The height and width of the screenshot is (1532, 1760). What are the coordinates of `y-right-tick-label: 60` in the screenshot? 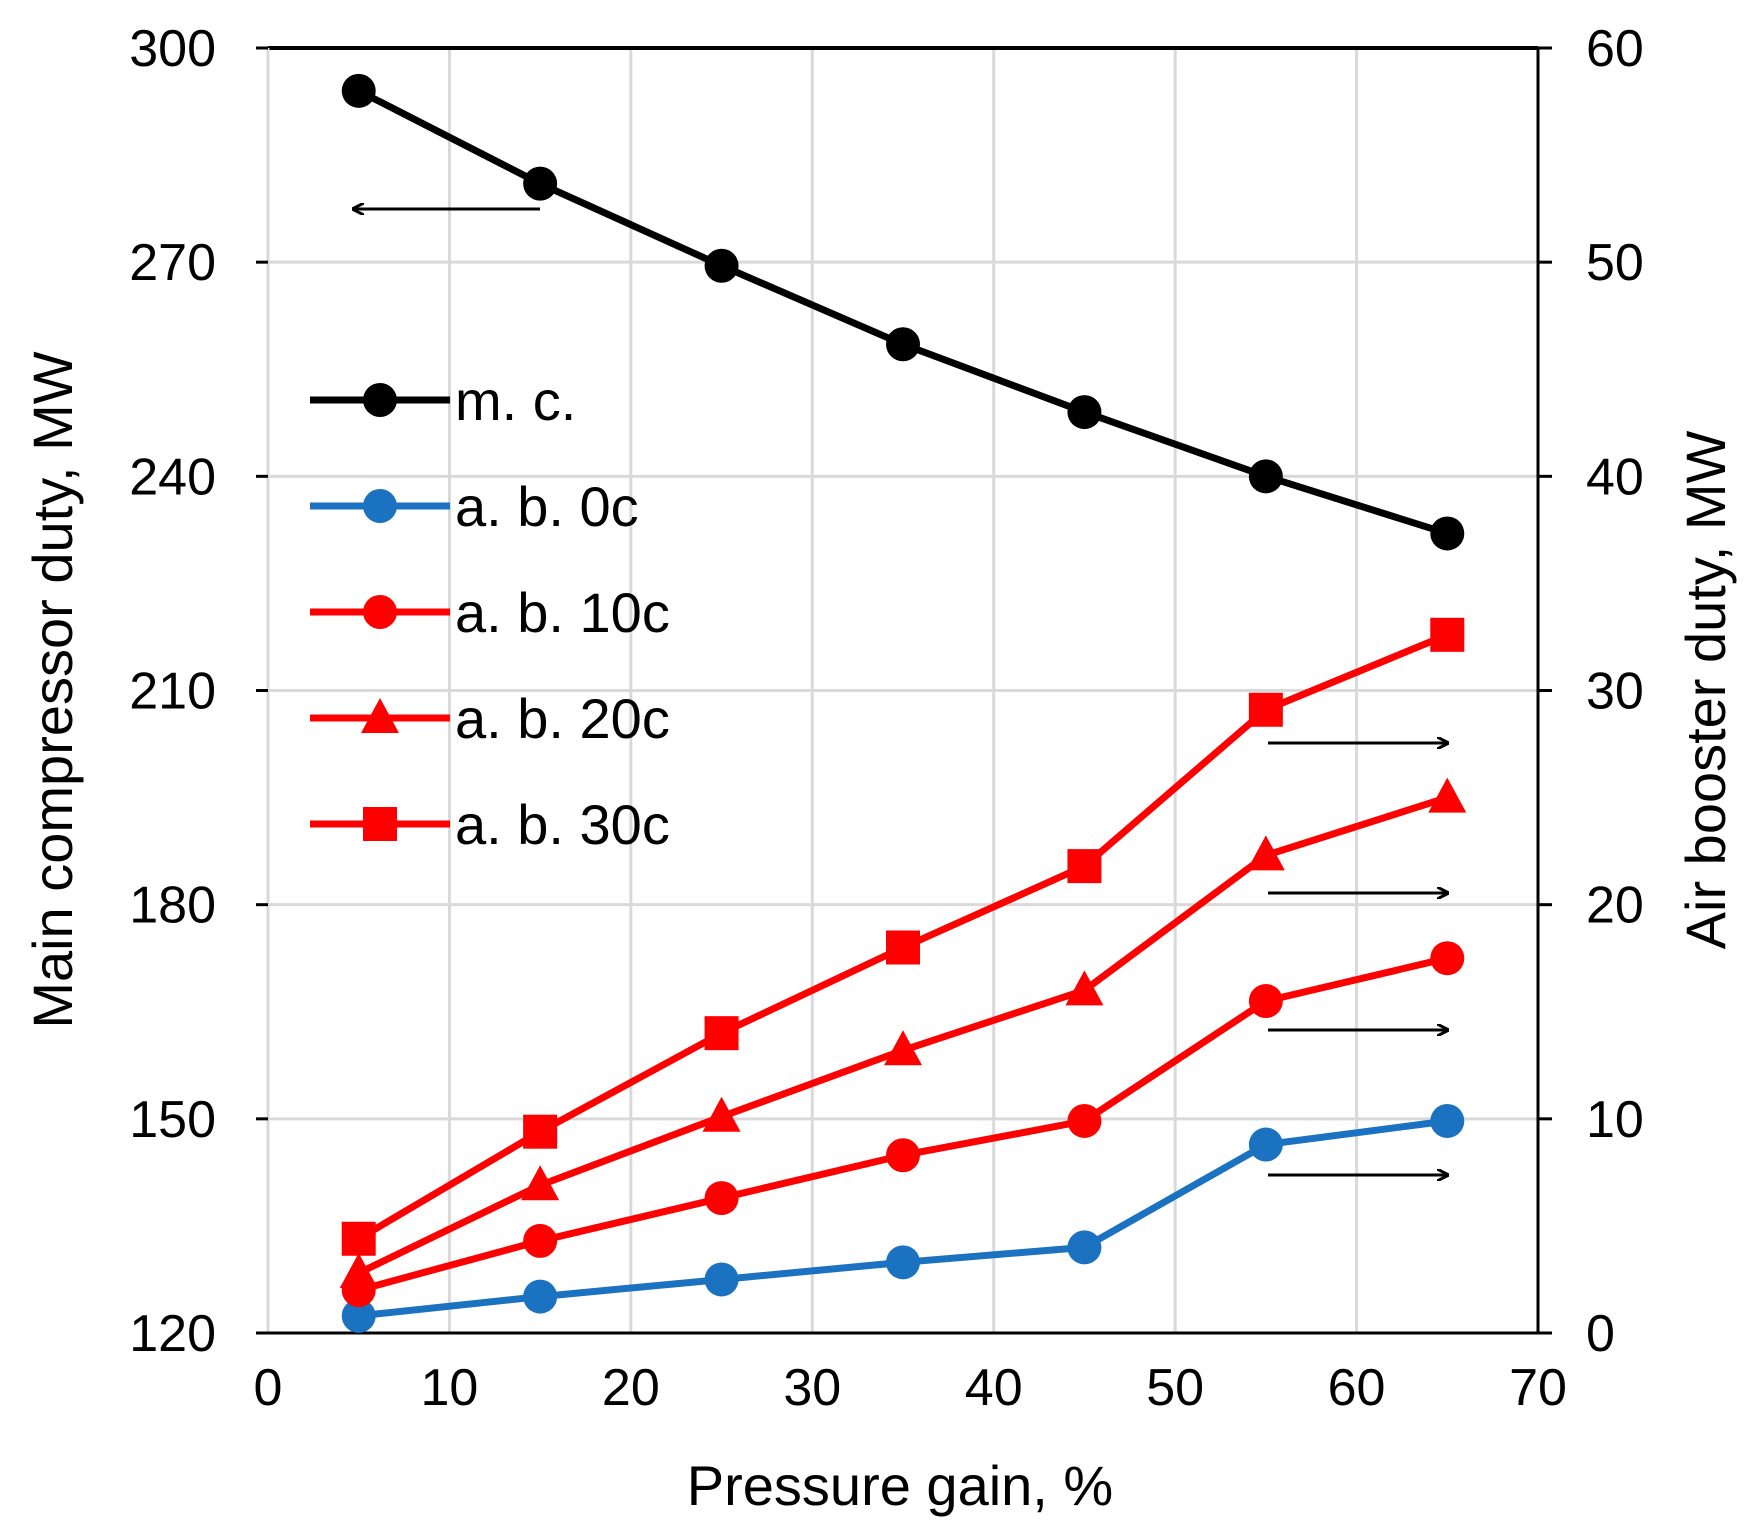 It's located at (1615, 49).